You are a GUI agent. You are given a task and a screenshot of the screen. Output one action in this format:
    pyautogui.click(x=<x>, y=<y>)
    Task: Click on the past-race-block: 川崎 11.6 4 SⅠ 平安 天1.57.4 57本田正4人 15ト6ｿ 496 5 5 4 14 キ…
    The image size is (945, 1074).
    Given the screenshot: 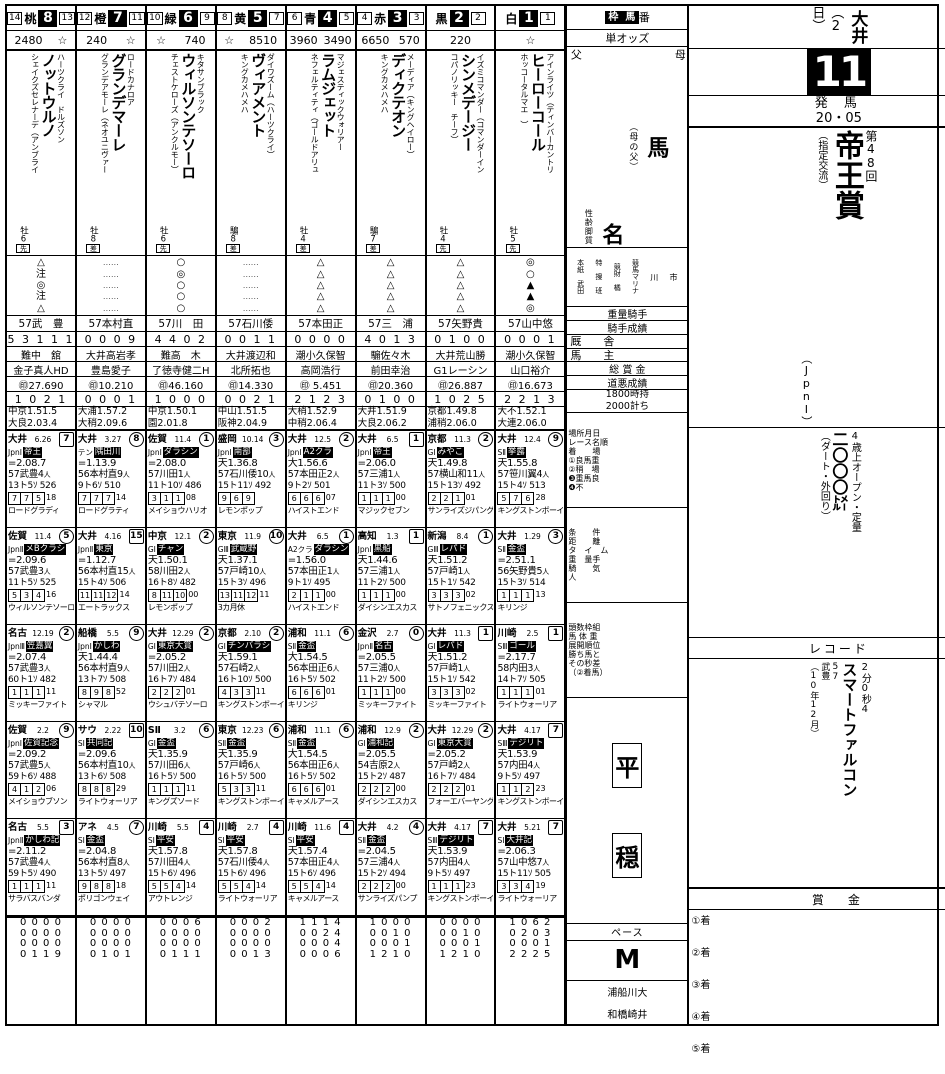 What is the action you would take?
    pyautogui.click(x=320, y=867)
    